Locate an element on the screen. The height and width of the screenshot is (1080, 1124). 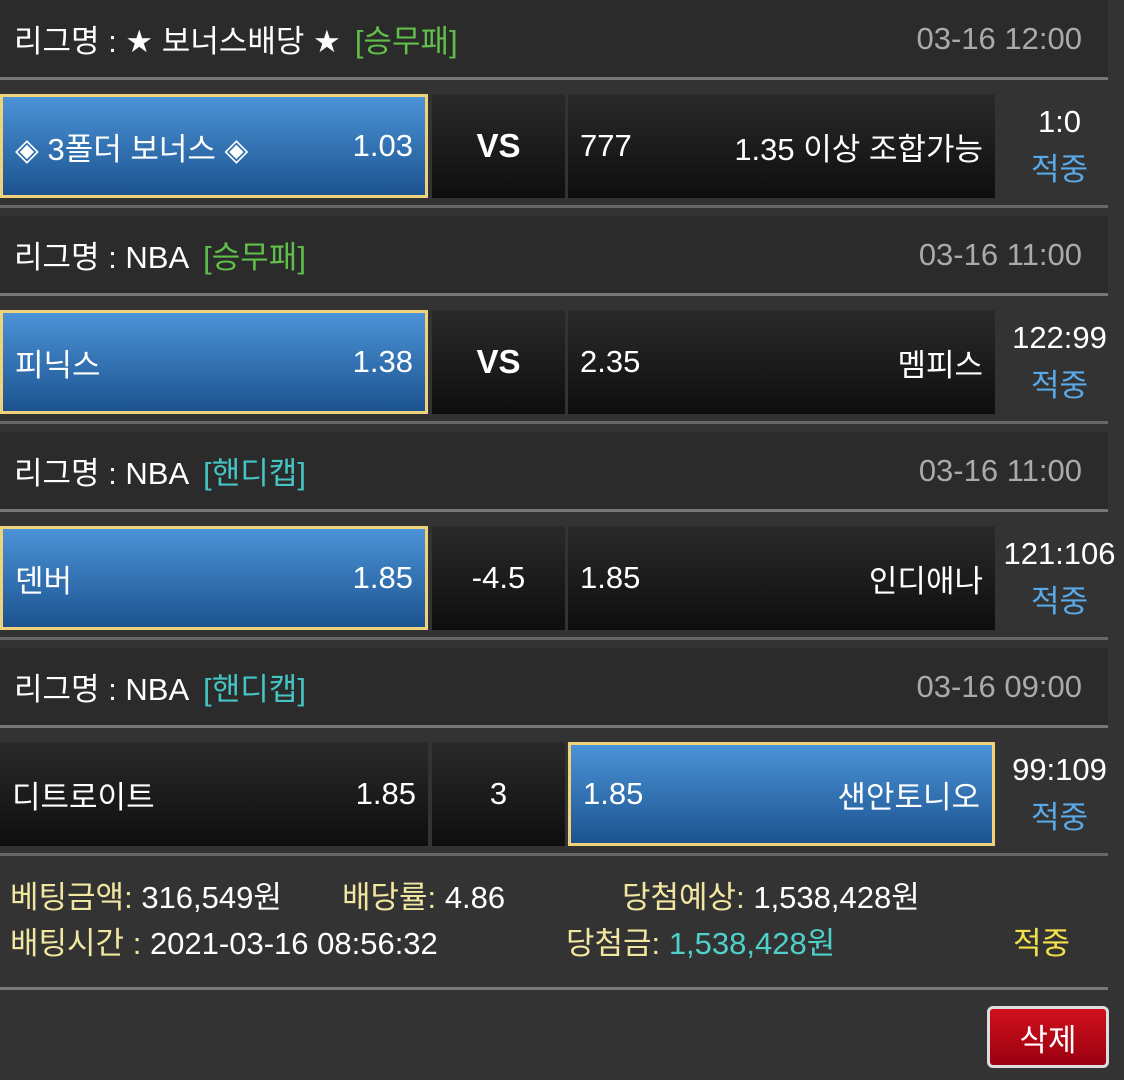
handicap-or-vs: 3 is located at coordinates (498, 794).